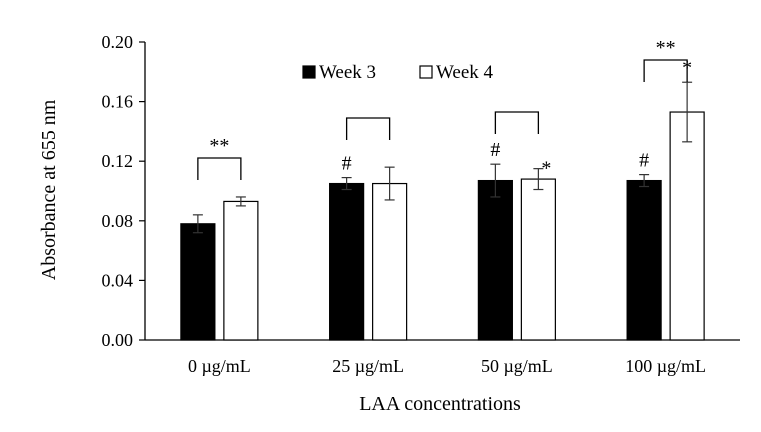  I want to click on legend-label-week4: Week 4, so click(465, 72).